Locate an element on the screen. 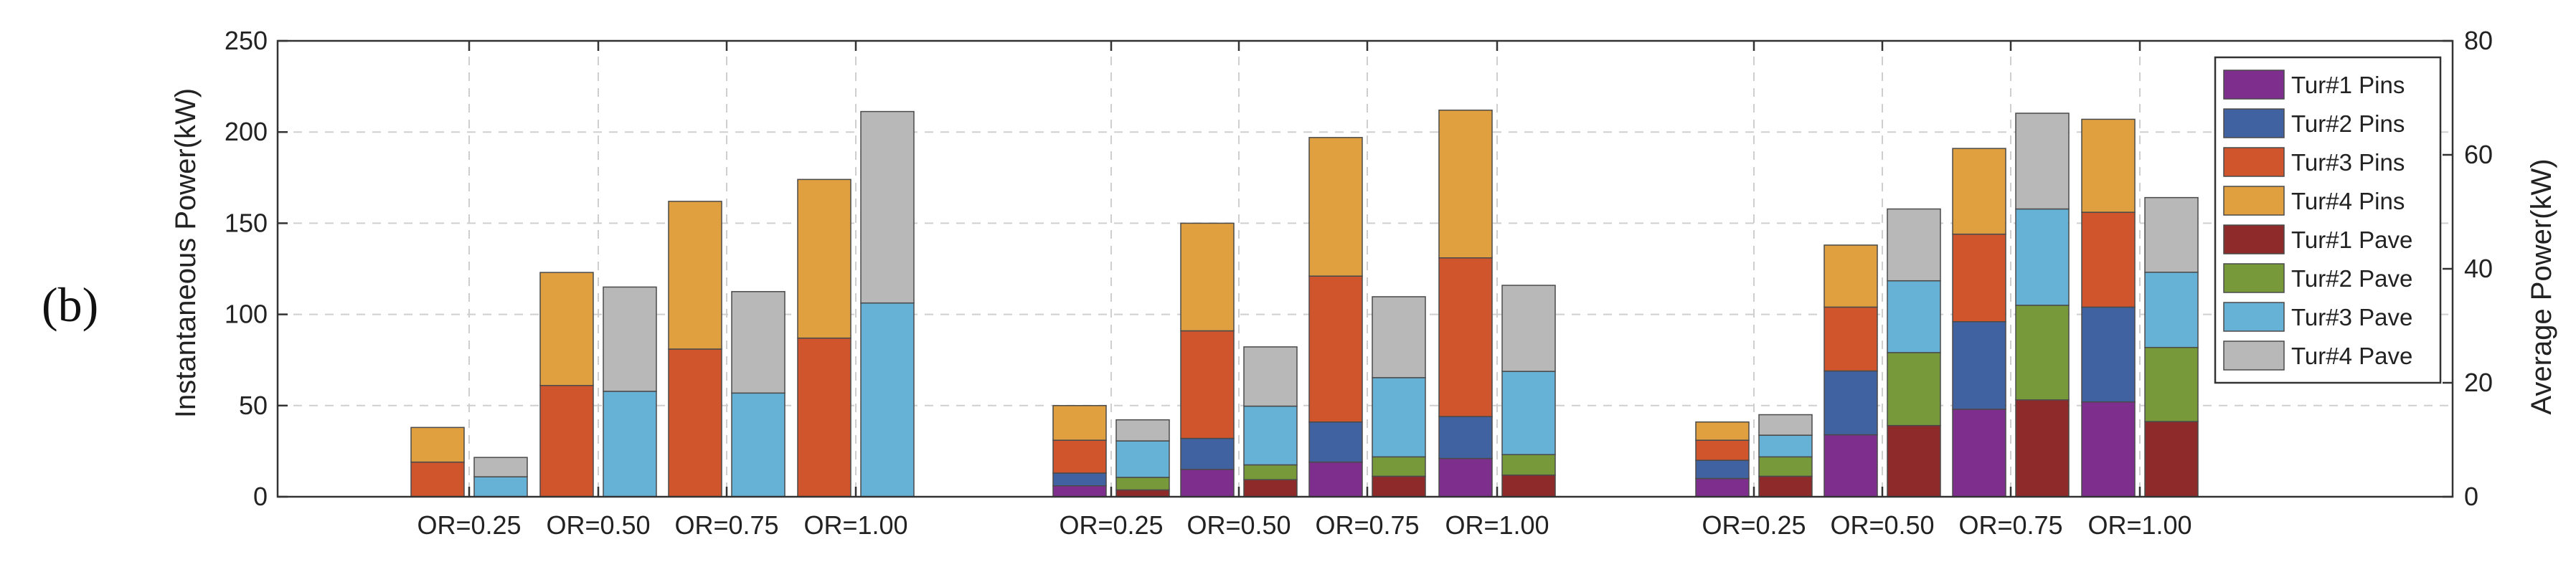 This screenshot has width=2576, height=567. legend-box is located at coordinates (2328, 220).